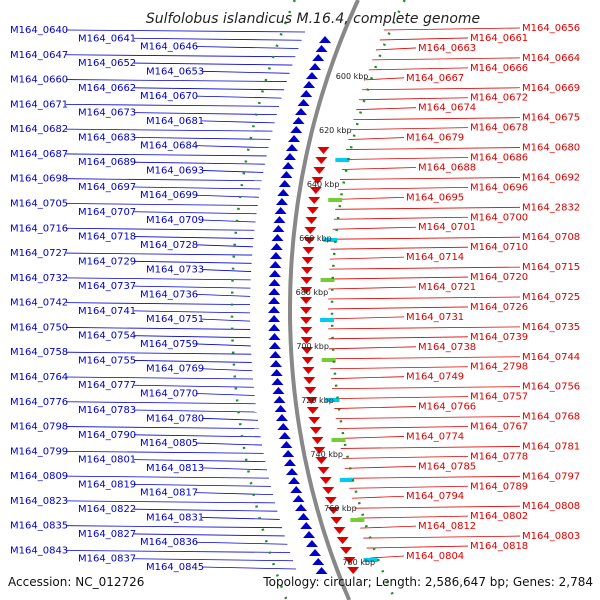  Describe the element at coordinates (551, 177) in the screenshot. I see `right-gene-label: M164_0692` at that location.